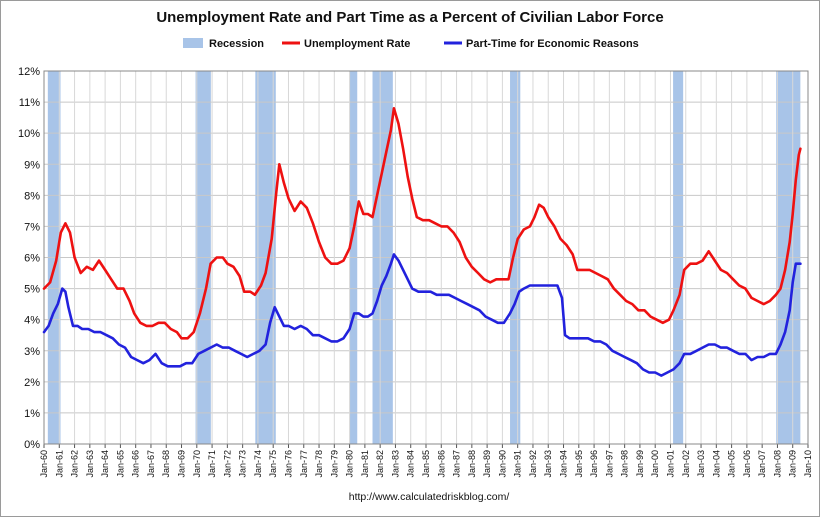 Image resolution: width=820 pixels, height=517 pixels. Describe the element at coordinates (357, 44) in the screenshot. I see `legend-unemployment-label: Unemployment Rate` at that location.